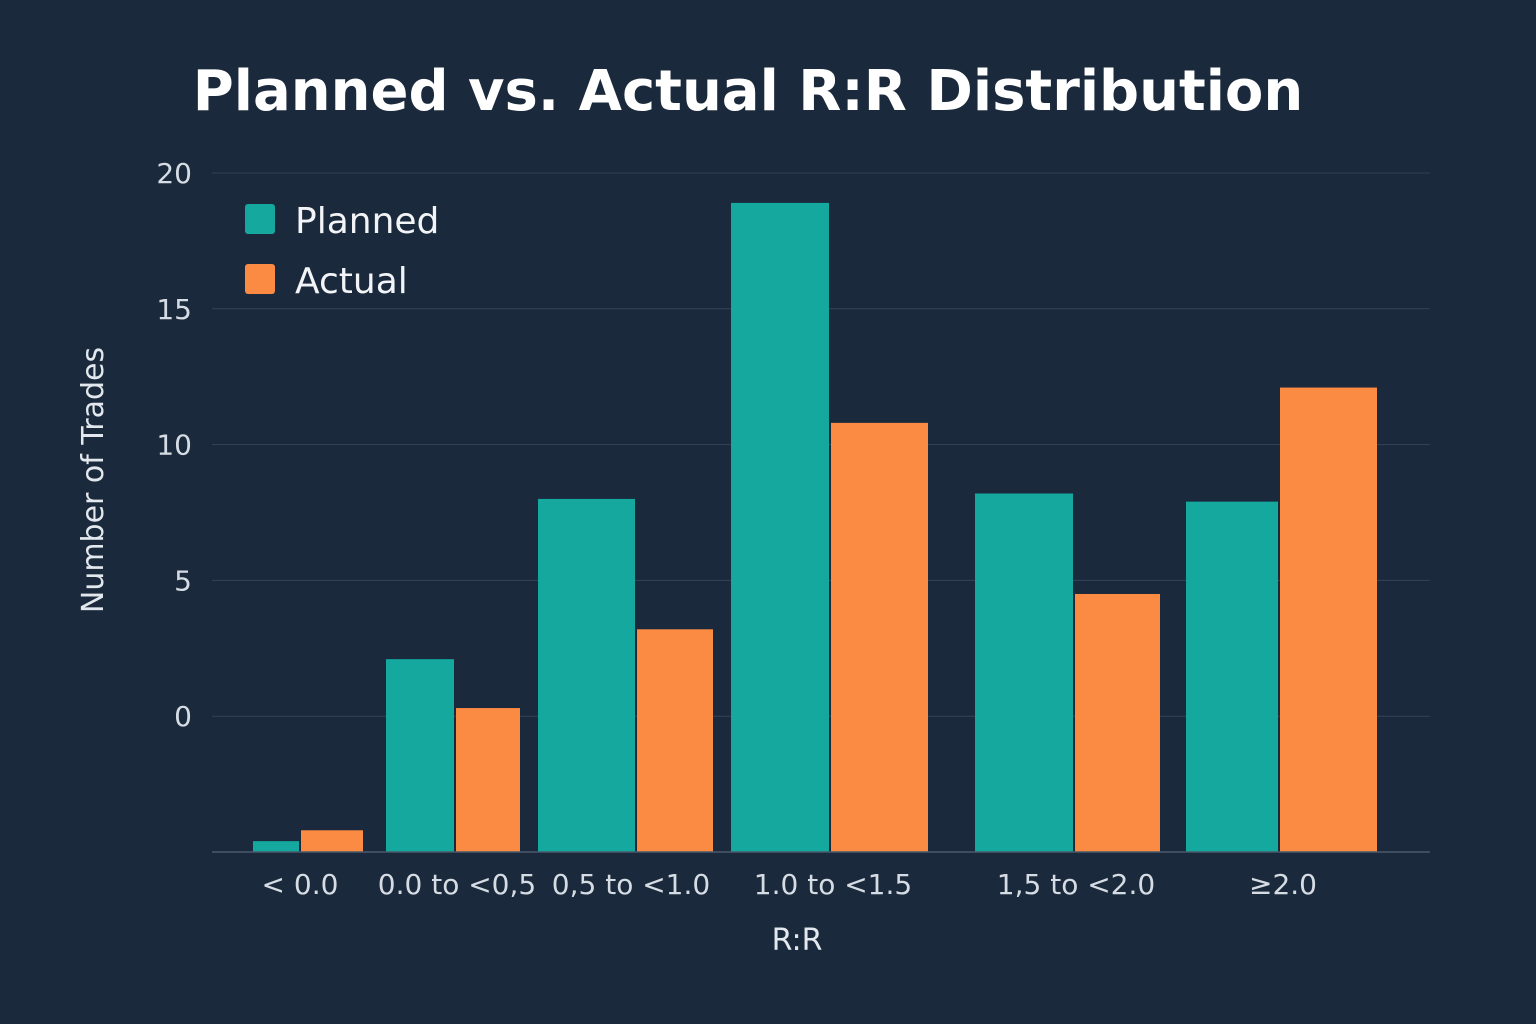  Describe the element at coordinates (457, 884) in the screenshot. I see `x-tick-label: 0.0 to <0,5` at that location.